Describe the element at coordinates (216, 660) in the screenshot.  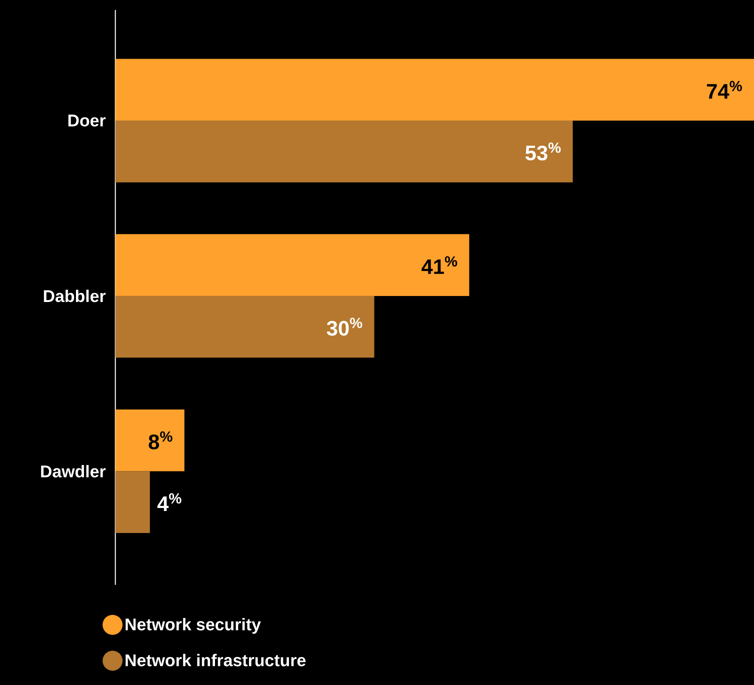
I see `legend-label: Network infrastructure` at that location.